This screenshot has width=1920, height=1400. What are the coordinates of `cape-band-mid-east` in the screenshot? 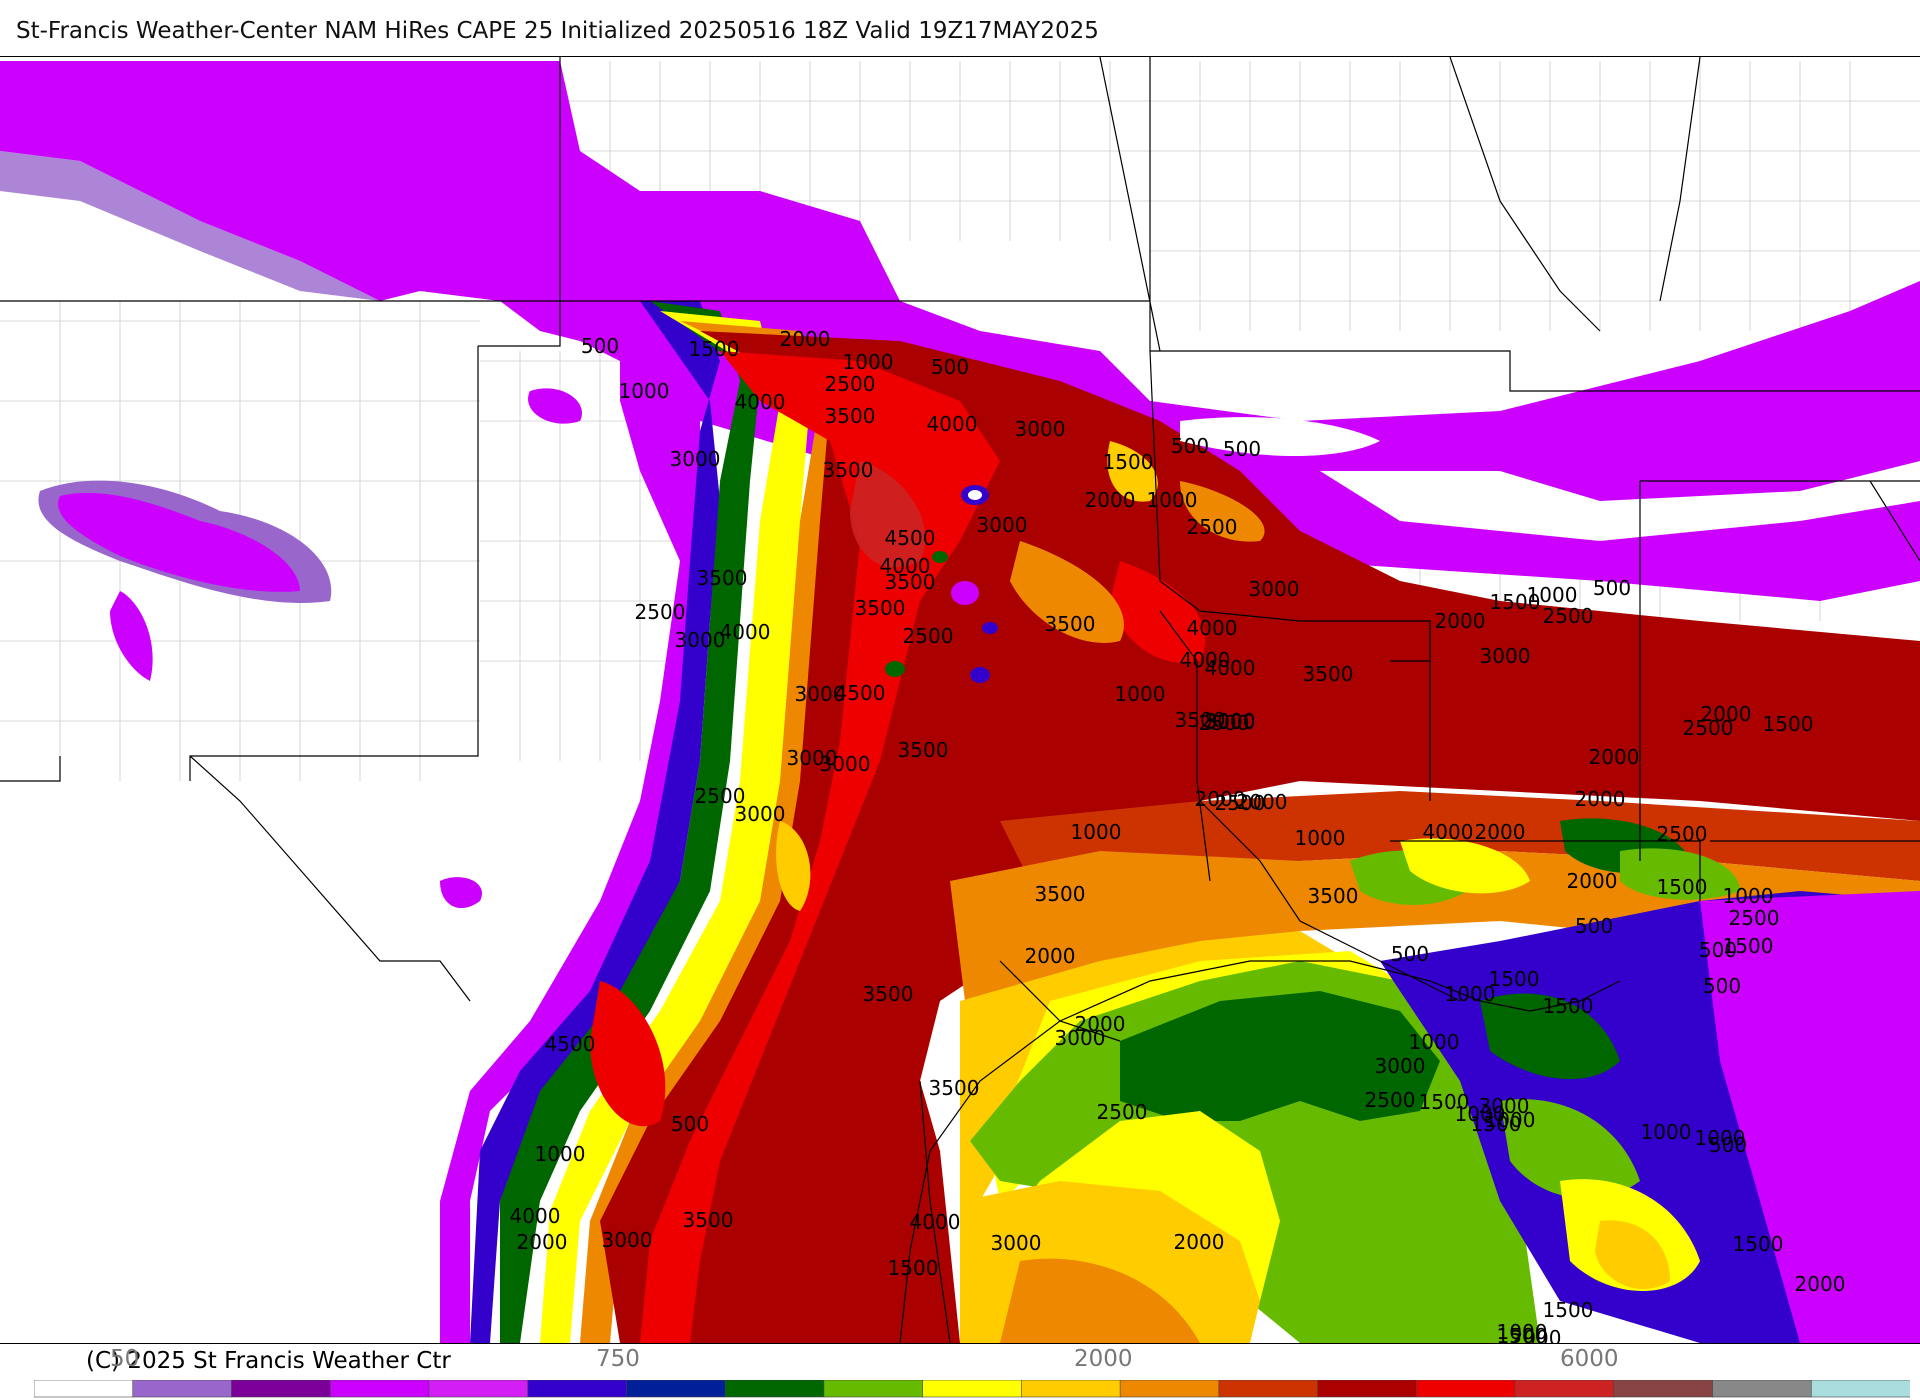 It's located at (1460, 856).